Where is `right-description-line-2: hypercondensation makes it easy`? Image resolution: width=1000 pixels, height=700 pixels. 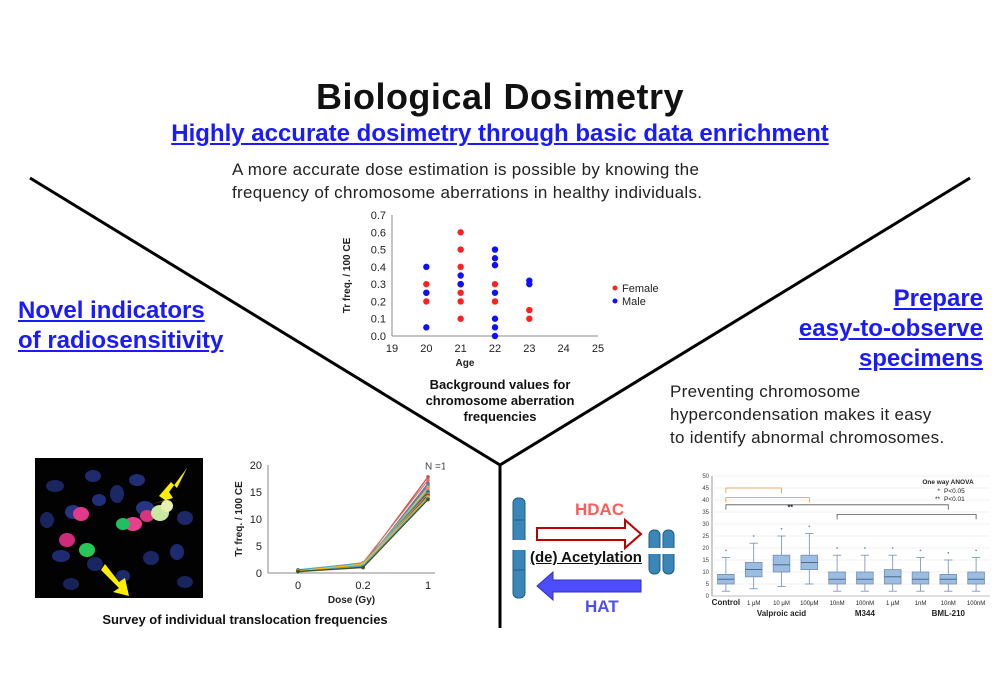 right-description-line-2: hypercondensation makes it easy is located at coordinates (801, 414).